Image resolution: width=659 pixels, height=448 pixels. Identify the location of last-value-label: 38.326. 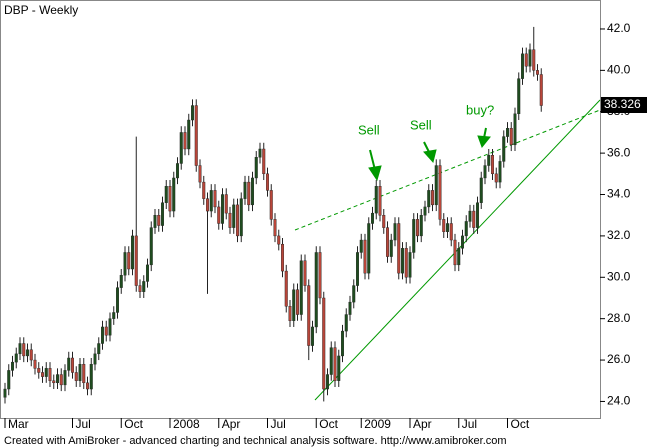
(622, 104).